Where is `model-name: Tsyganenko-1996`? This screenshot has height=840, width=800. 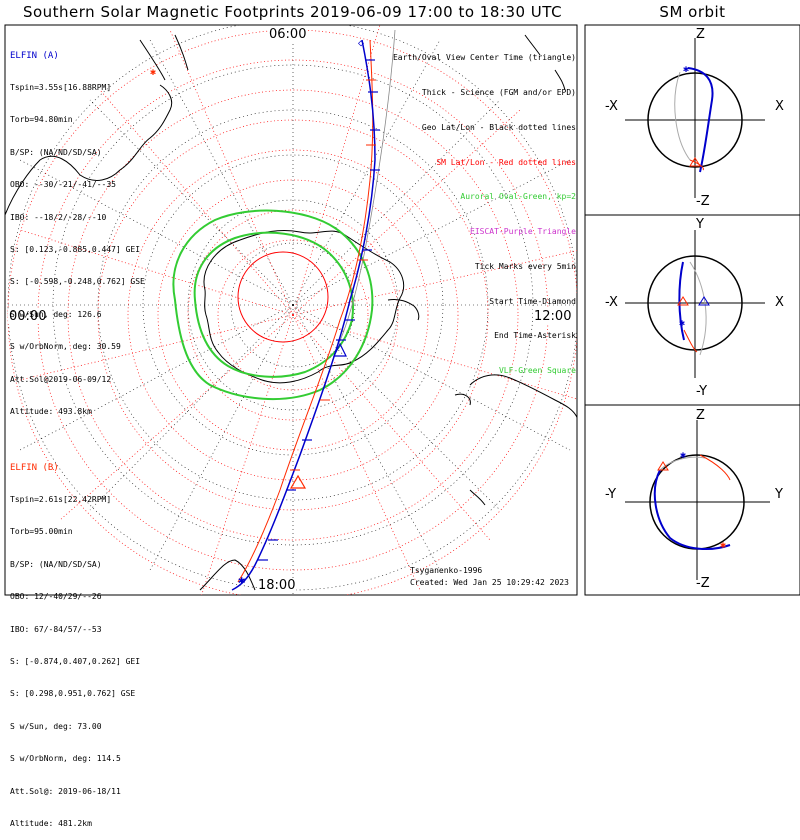 model-name: Tsyganenko-1996 is located at coordinates (446, 570).